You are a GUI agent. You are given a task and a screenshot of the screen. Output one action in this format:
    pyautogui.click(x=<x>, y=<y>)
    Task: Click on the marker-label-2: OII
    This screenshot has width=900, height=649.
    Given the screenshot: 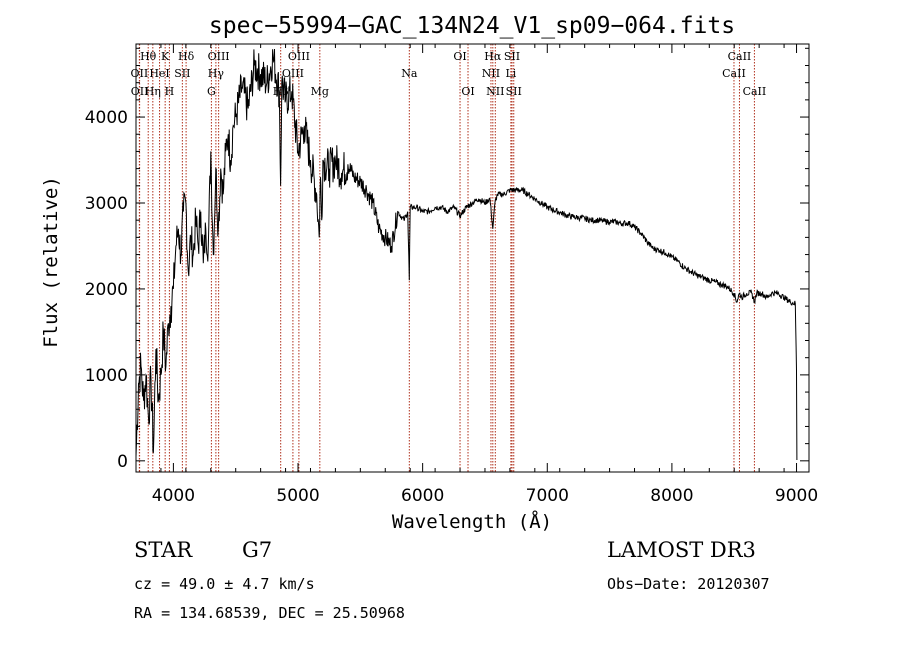 What is the action you would take?
    pyautogui.click(x=140, y=91)
    